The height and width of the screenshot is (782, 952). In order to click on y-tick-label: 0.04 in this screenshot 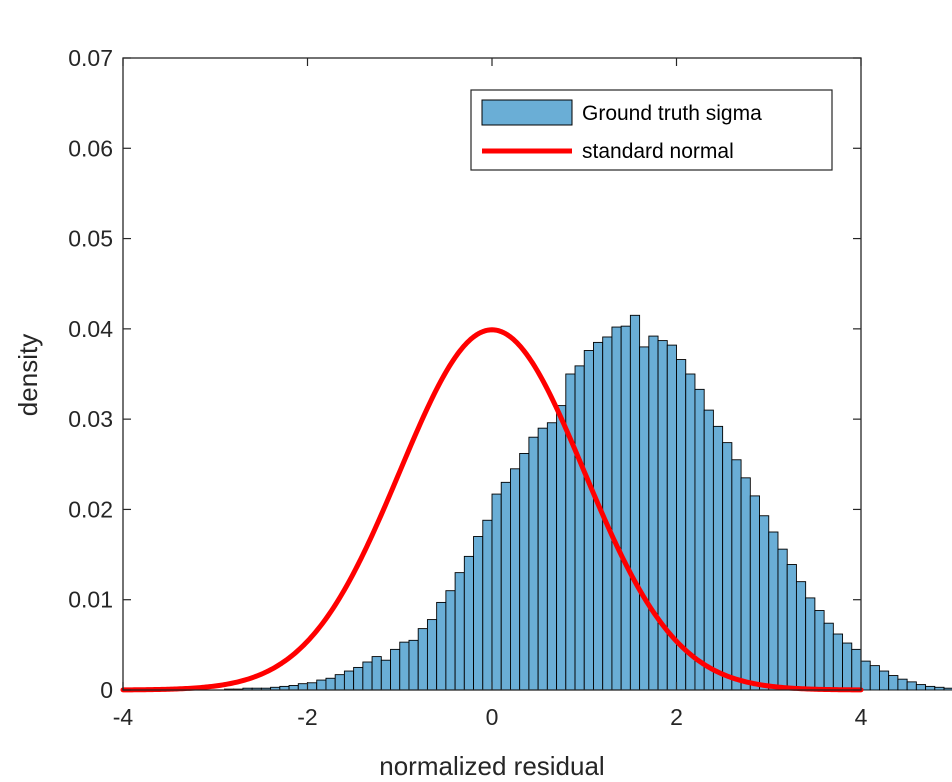, I will do `click(90, 329)`.